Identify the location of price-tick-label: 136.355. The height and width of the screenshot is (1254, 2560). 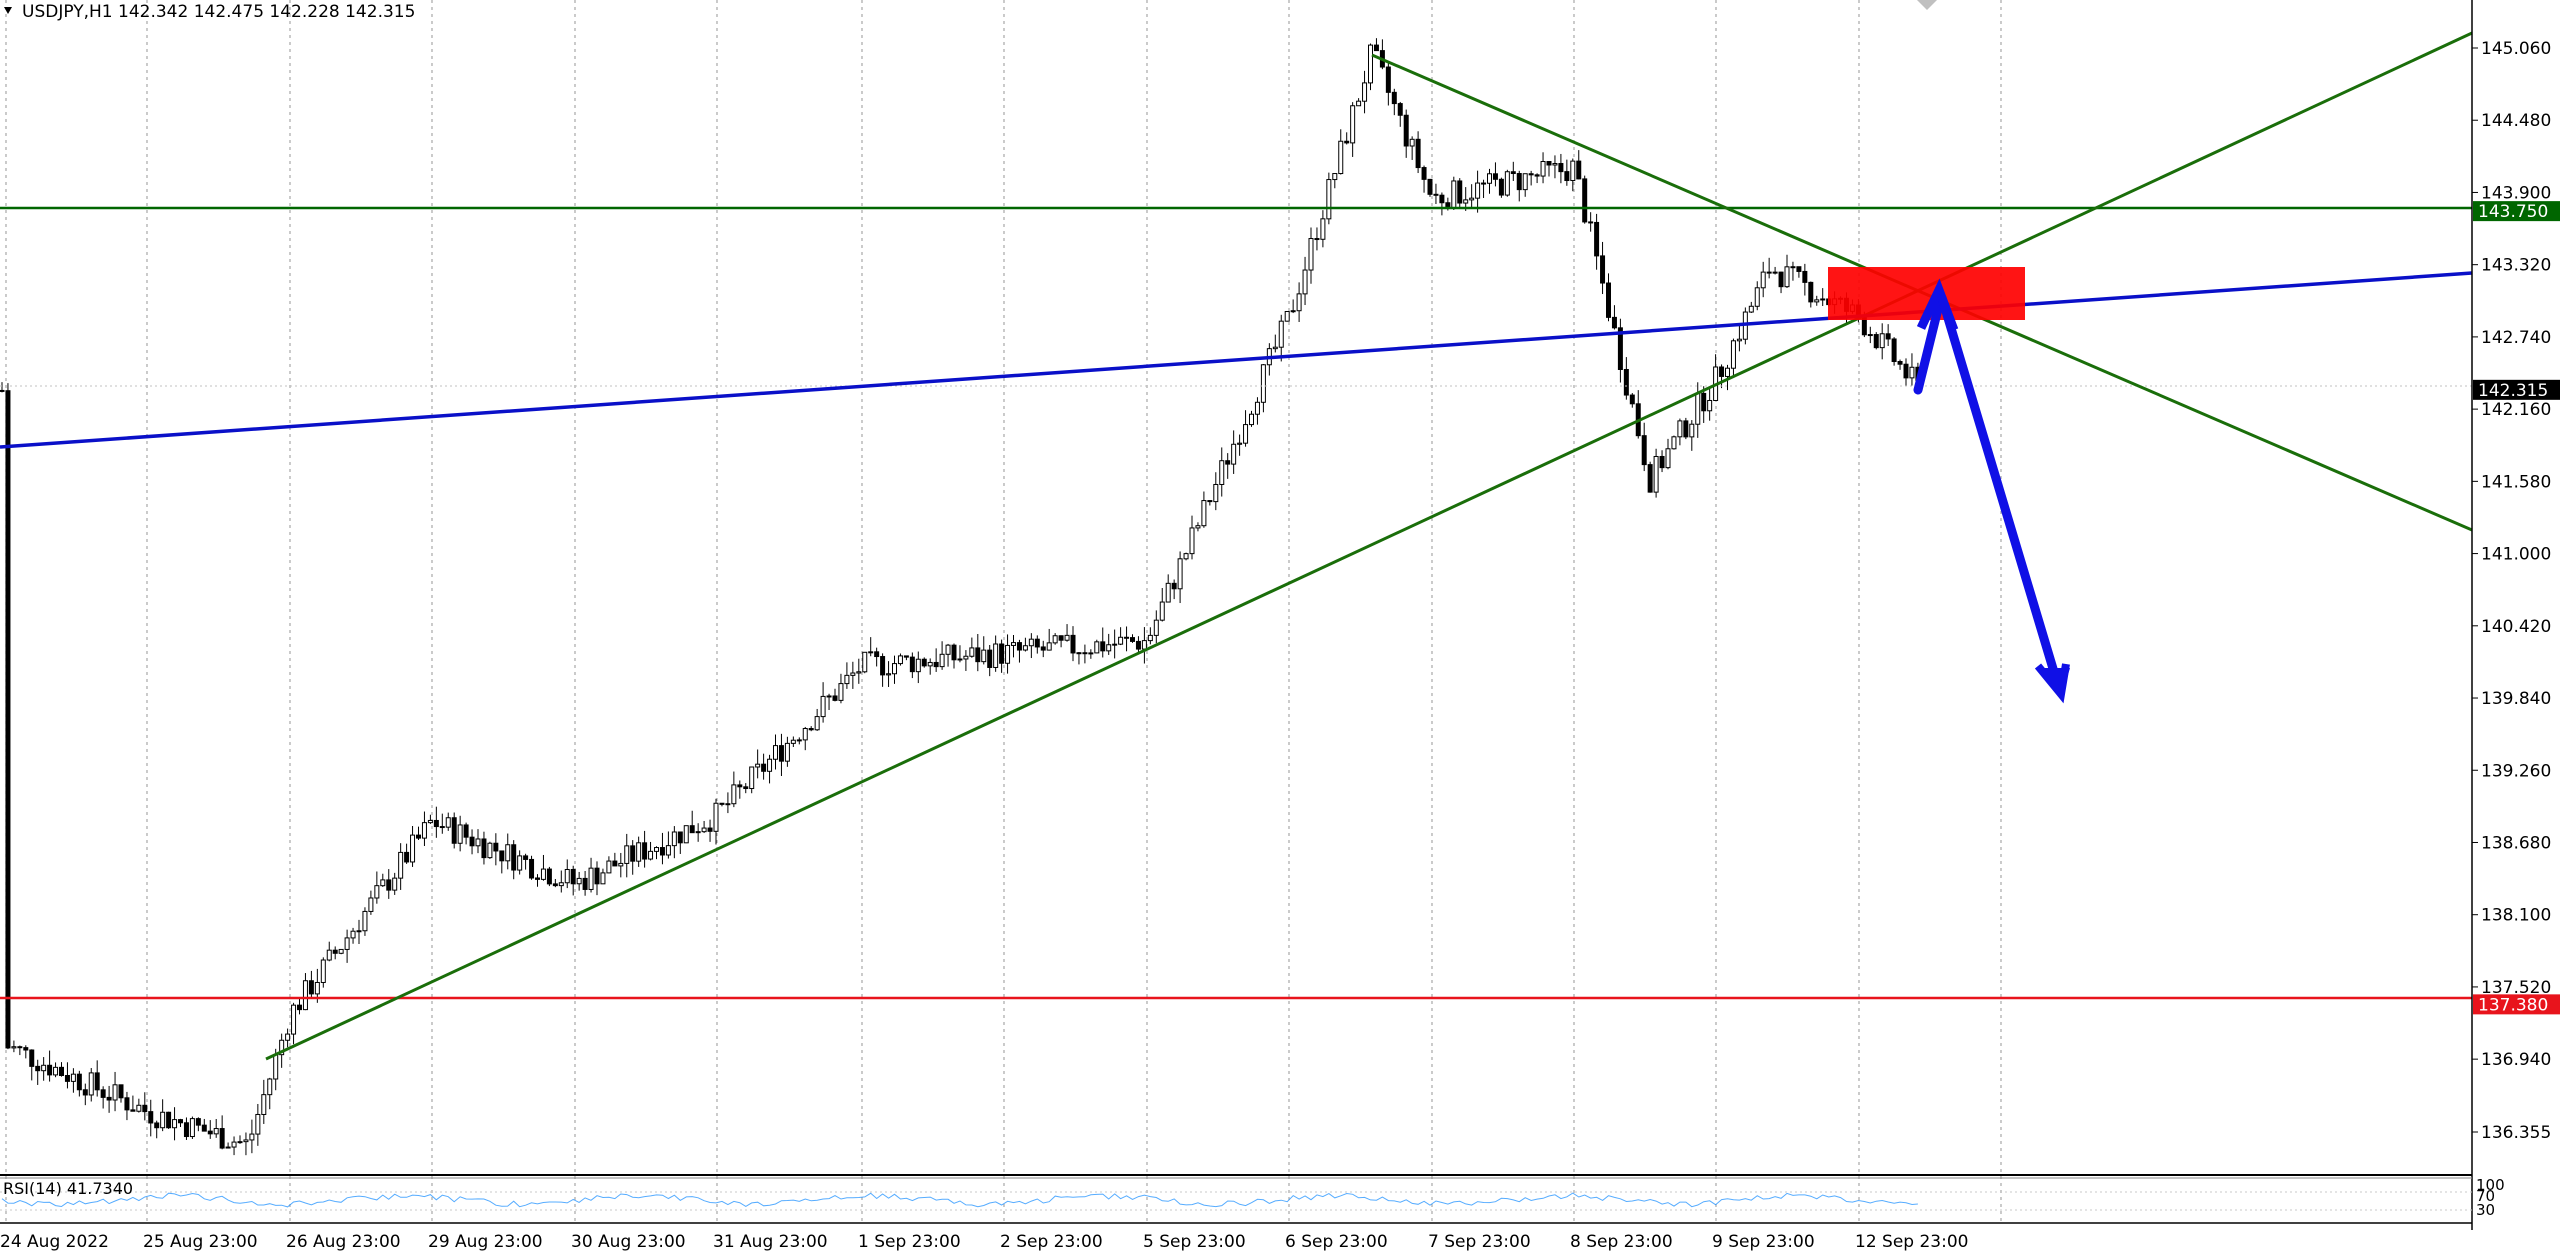
(2516, 1133).